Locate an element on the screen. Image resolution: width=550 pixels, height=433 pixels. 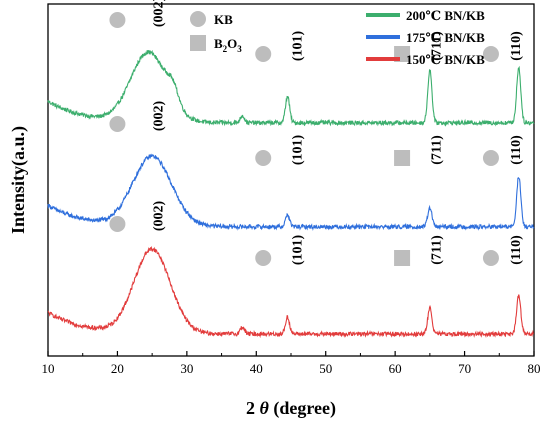
legend: KB B2O3 200℃ BN/KB 175℃ BN/KB 150℃ BN/KB is located at coordinates (337, 37).